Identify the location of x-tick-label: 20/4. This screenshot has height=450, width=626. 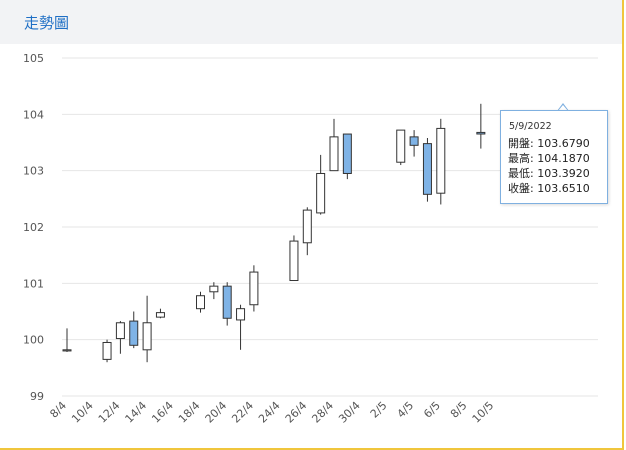
(216, 412).